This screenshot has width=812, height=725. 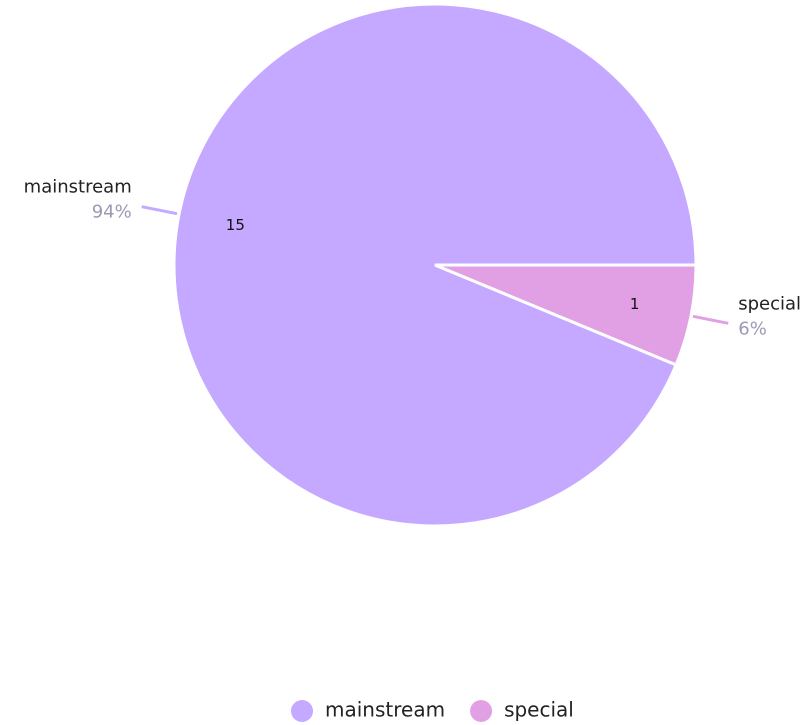 I want to click on slice-value-label: 15, so click(x=235, y=225).